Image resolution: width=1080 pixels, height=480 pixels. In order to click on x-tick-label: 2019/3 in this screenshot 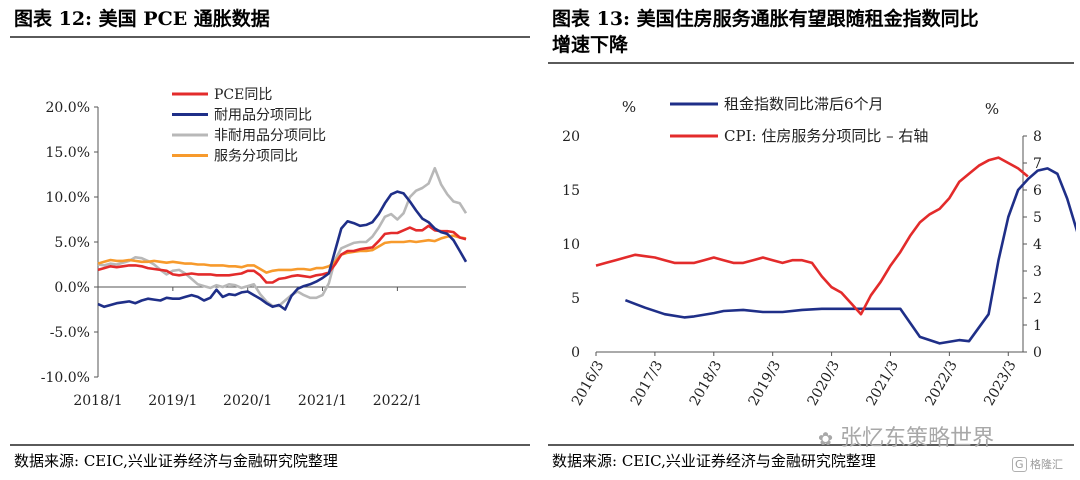, I will do `click(765, 383)`.